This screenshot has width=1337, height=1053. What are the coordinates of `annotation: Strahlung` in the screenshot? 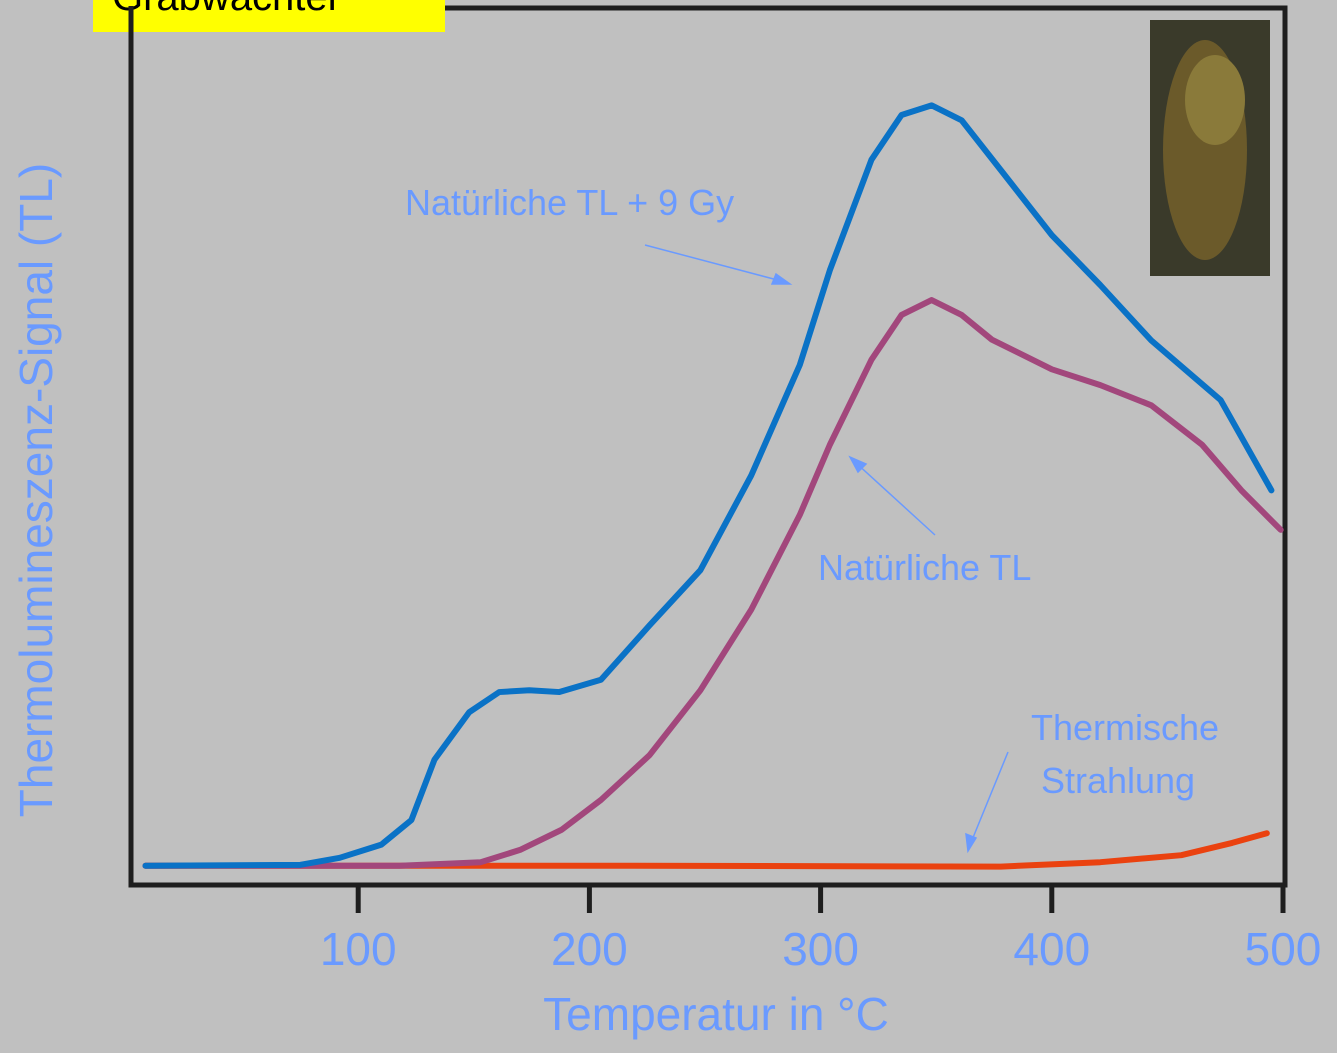 It's located at (1118, 780).